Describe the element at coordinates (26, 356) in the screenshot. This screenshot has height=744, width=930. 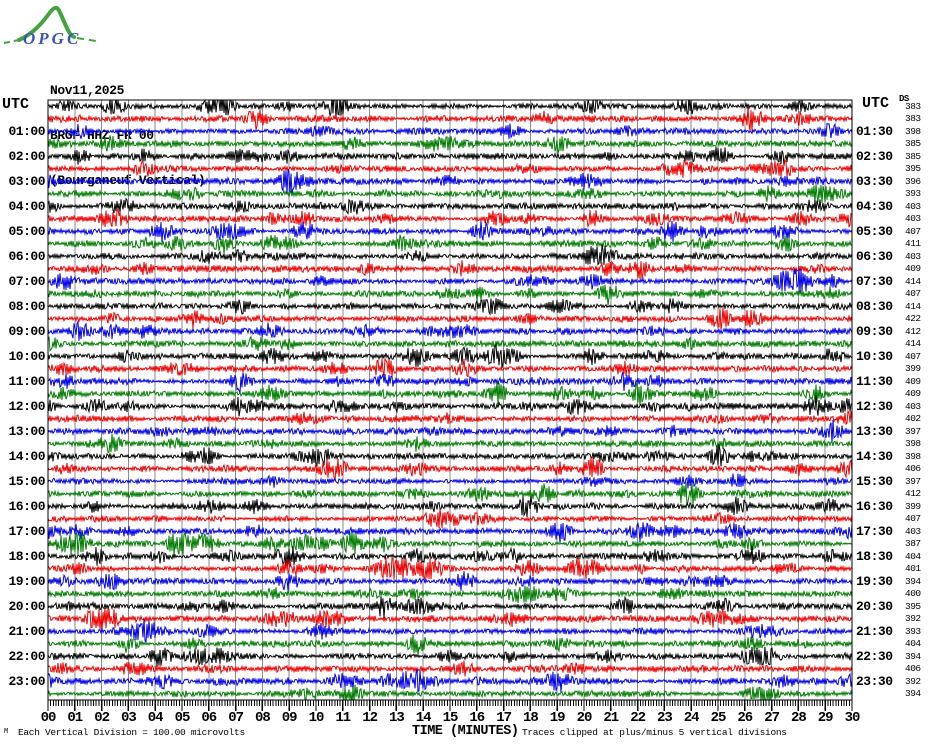
I see `left-time-label-10:00: 10:00` at that location.